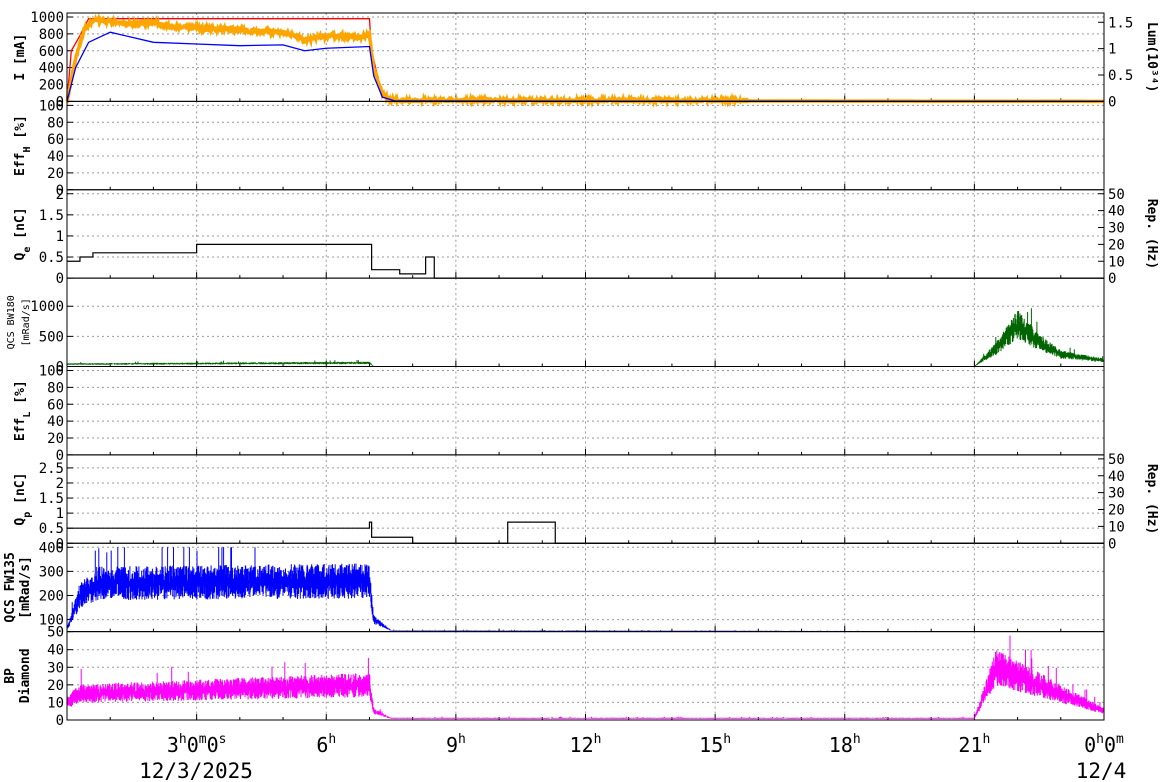  Describe the element at coordinates (715, 744) in the screenshot. I see `x-tick-label: 15h` at that location.